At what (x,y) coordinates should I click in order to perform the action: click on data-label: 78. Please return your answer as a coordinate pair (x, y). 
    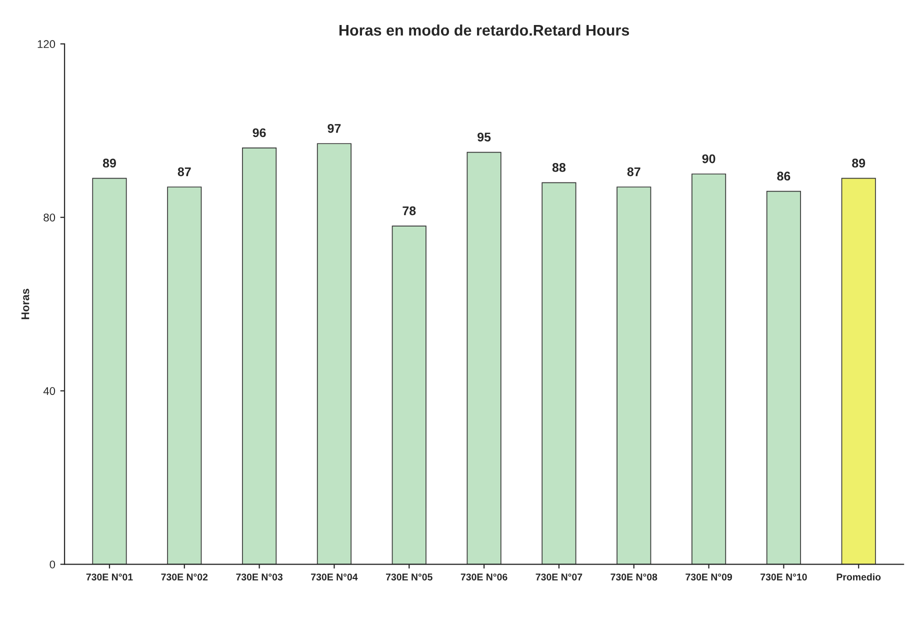
    Looking at the image, I should click on (409, 211).